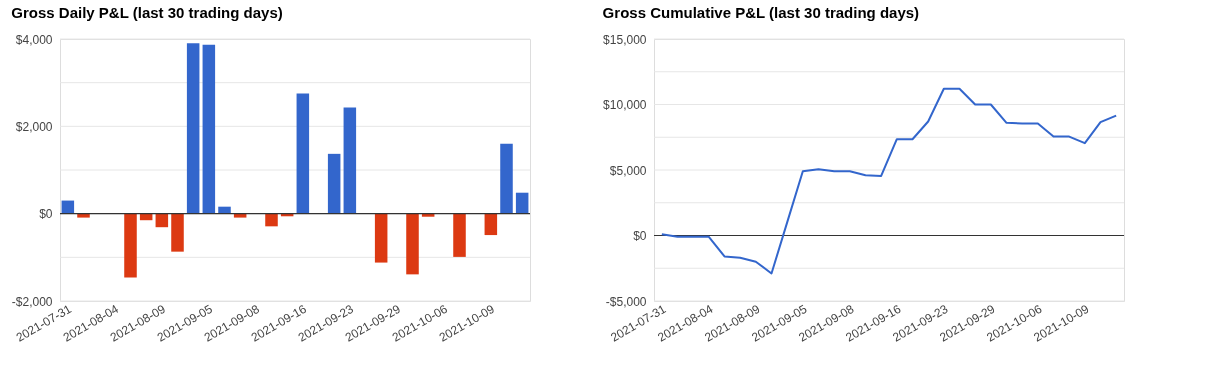 This screenshot has height=381, width=1208. I want to click on y-tick-label: $10,000, so click(625, 105).